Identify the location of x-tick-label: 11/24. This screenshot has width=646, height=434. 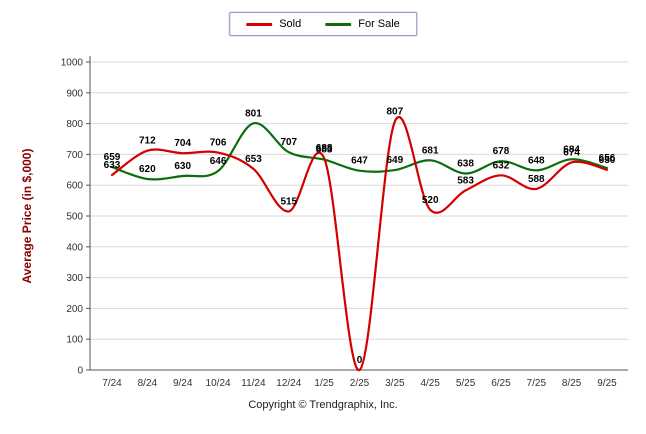
(253, 383).